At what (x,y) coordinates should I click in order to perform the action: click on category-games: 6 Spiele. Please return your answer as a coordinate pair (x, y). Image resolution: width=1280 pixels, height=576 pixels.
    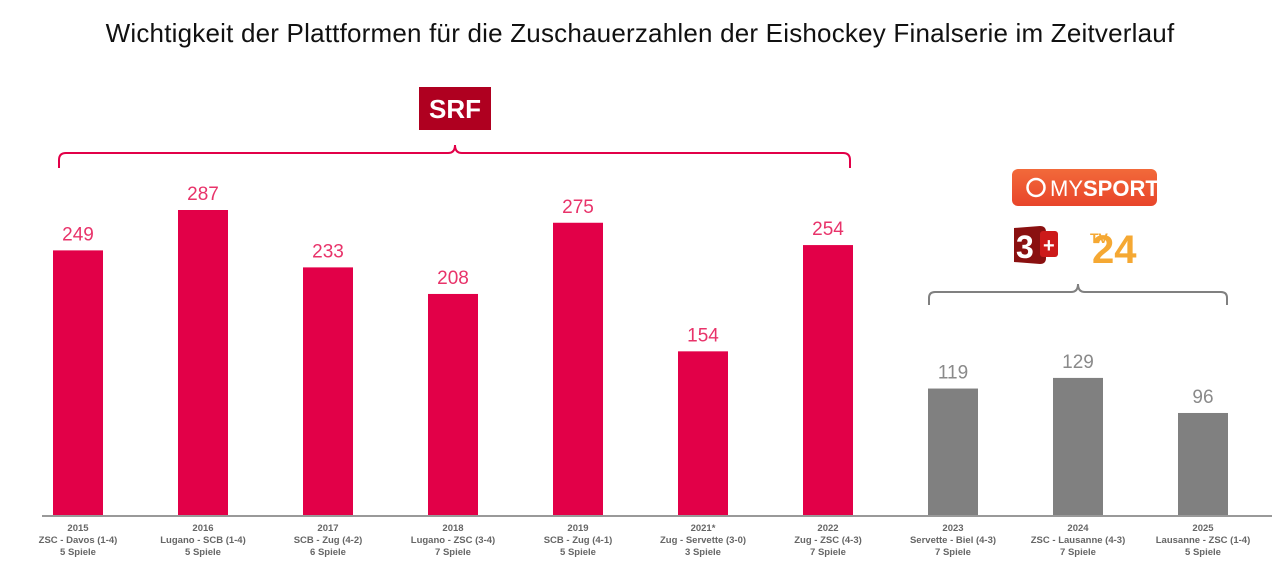
    Looking at the image, I should click on (328, 552).